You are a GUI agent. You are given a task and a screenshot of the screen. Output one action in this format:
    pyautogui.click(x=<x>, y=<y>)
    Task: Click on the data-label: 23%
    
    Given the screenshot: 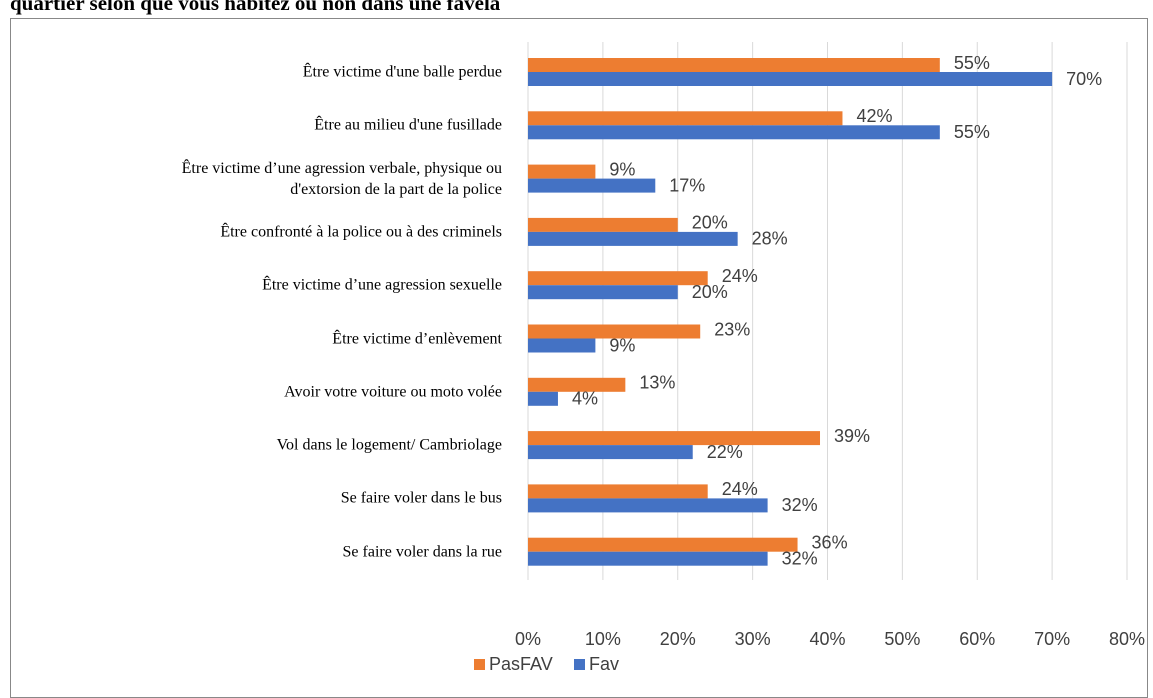 What is the action you would take?
    pyautogui.click(x=732, y=329)
    